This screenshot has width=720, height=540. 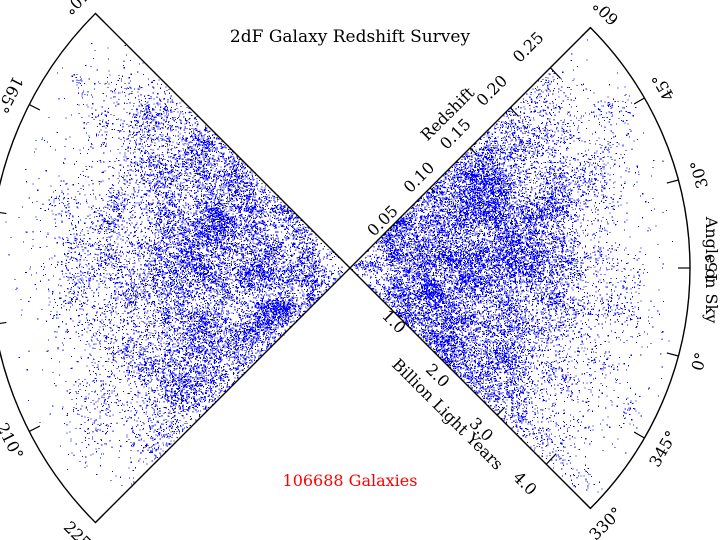 I want to click on right-angle-tick-label: 345°, so click(x=663, y=448).